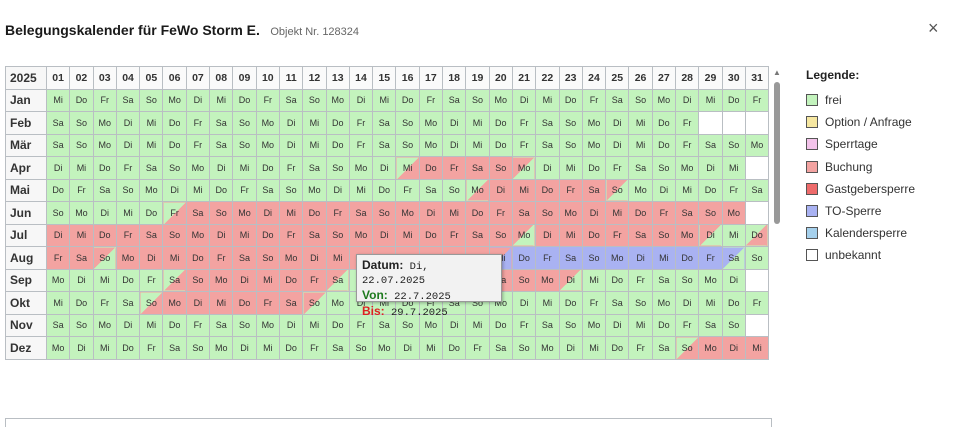 This screenshot has width=960, height=427. What do you see at coordinates (933, 28) in the screenshot?
I see `close-icon: ×` at bounding box center [933, 28].